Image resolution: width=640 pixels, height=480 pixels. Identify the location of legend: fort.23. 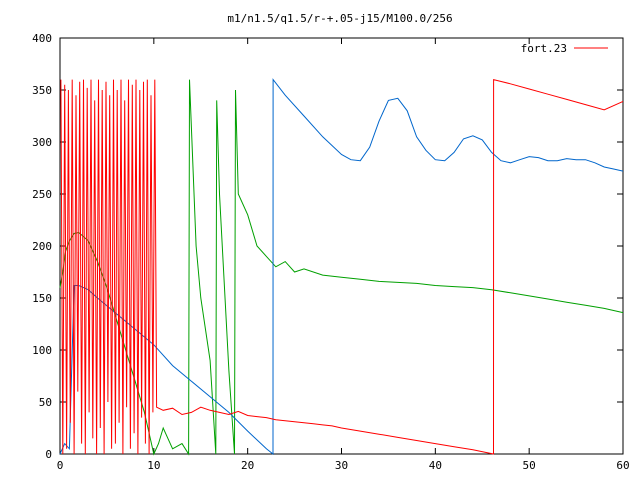
(564, 48).